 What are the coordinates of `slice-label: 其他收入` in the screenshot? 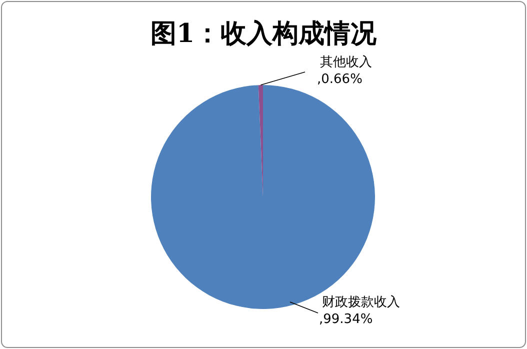 It's located at (346, 62).